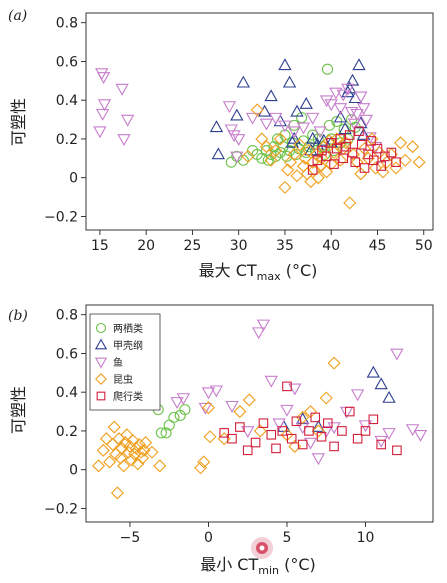 Image resolution: width=447 pixels, height=583 pixels. What do you see at coordinates (174, 417) in the screenshot?
I see `panel-b-point-amphibian` at bounding box center [174, 417].